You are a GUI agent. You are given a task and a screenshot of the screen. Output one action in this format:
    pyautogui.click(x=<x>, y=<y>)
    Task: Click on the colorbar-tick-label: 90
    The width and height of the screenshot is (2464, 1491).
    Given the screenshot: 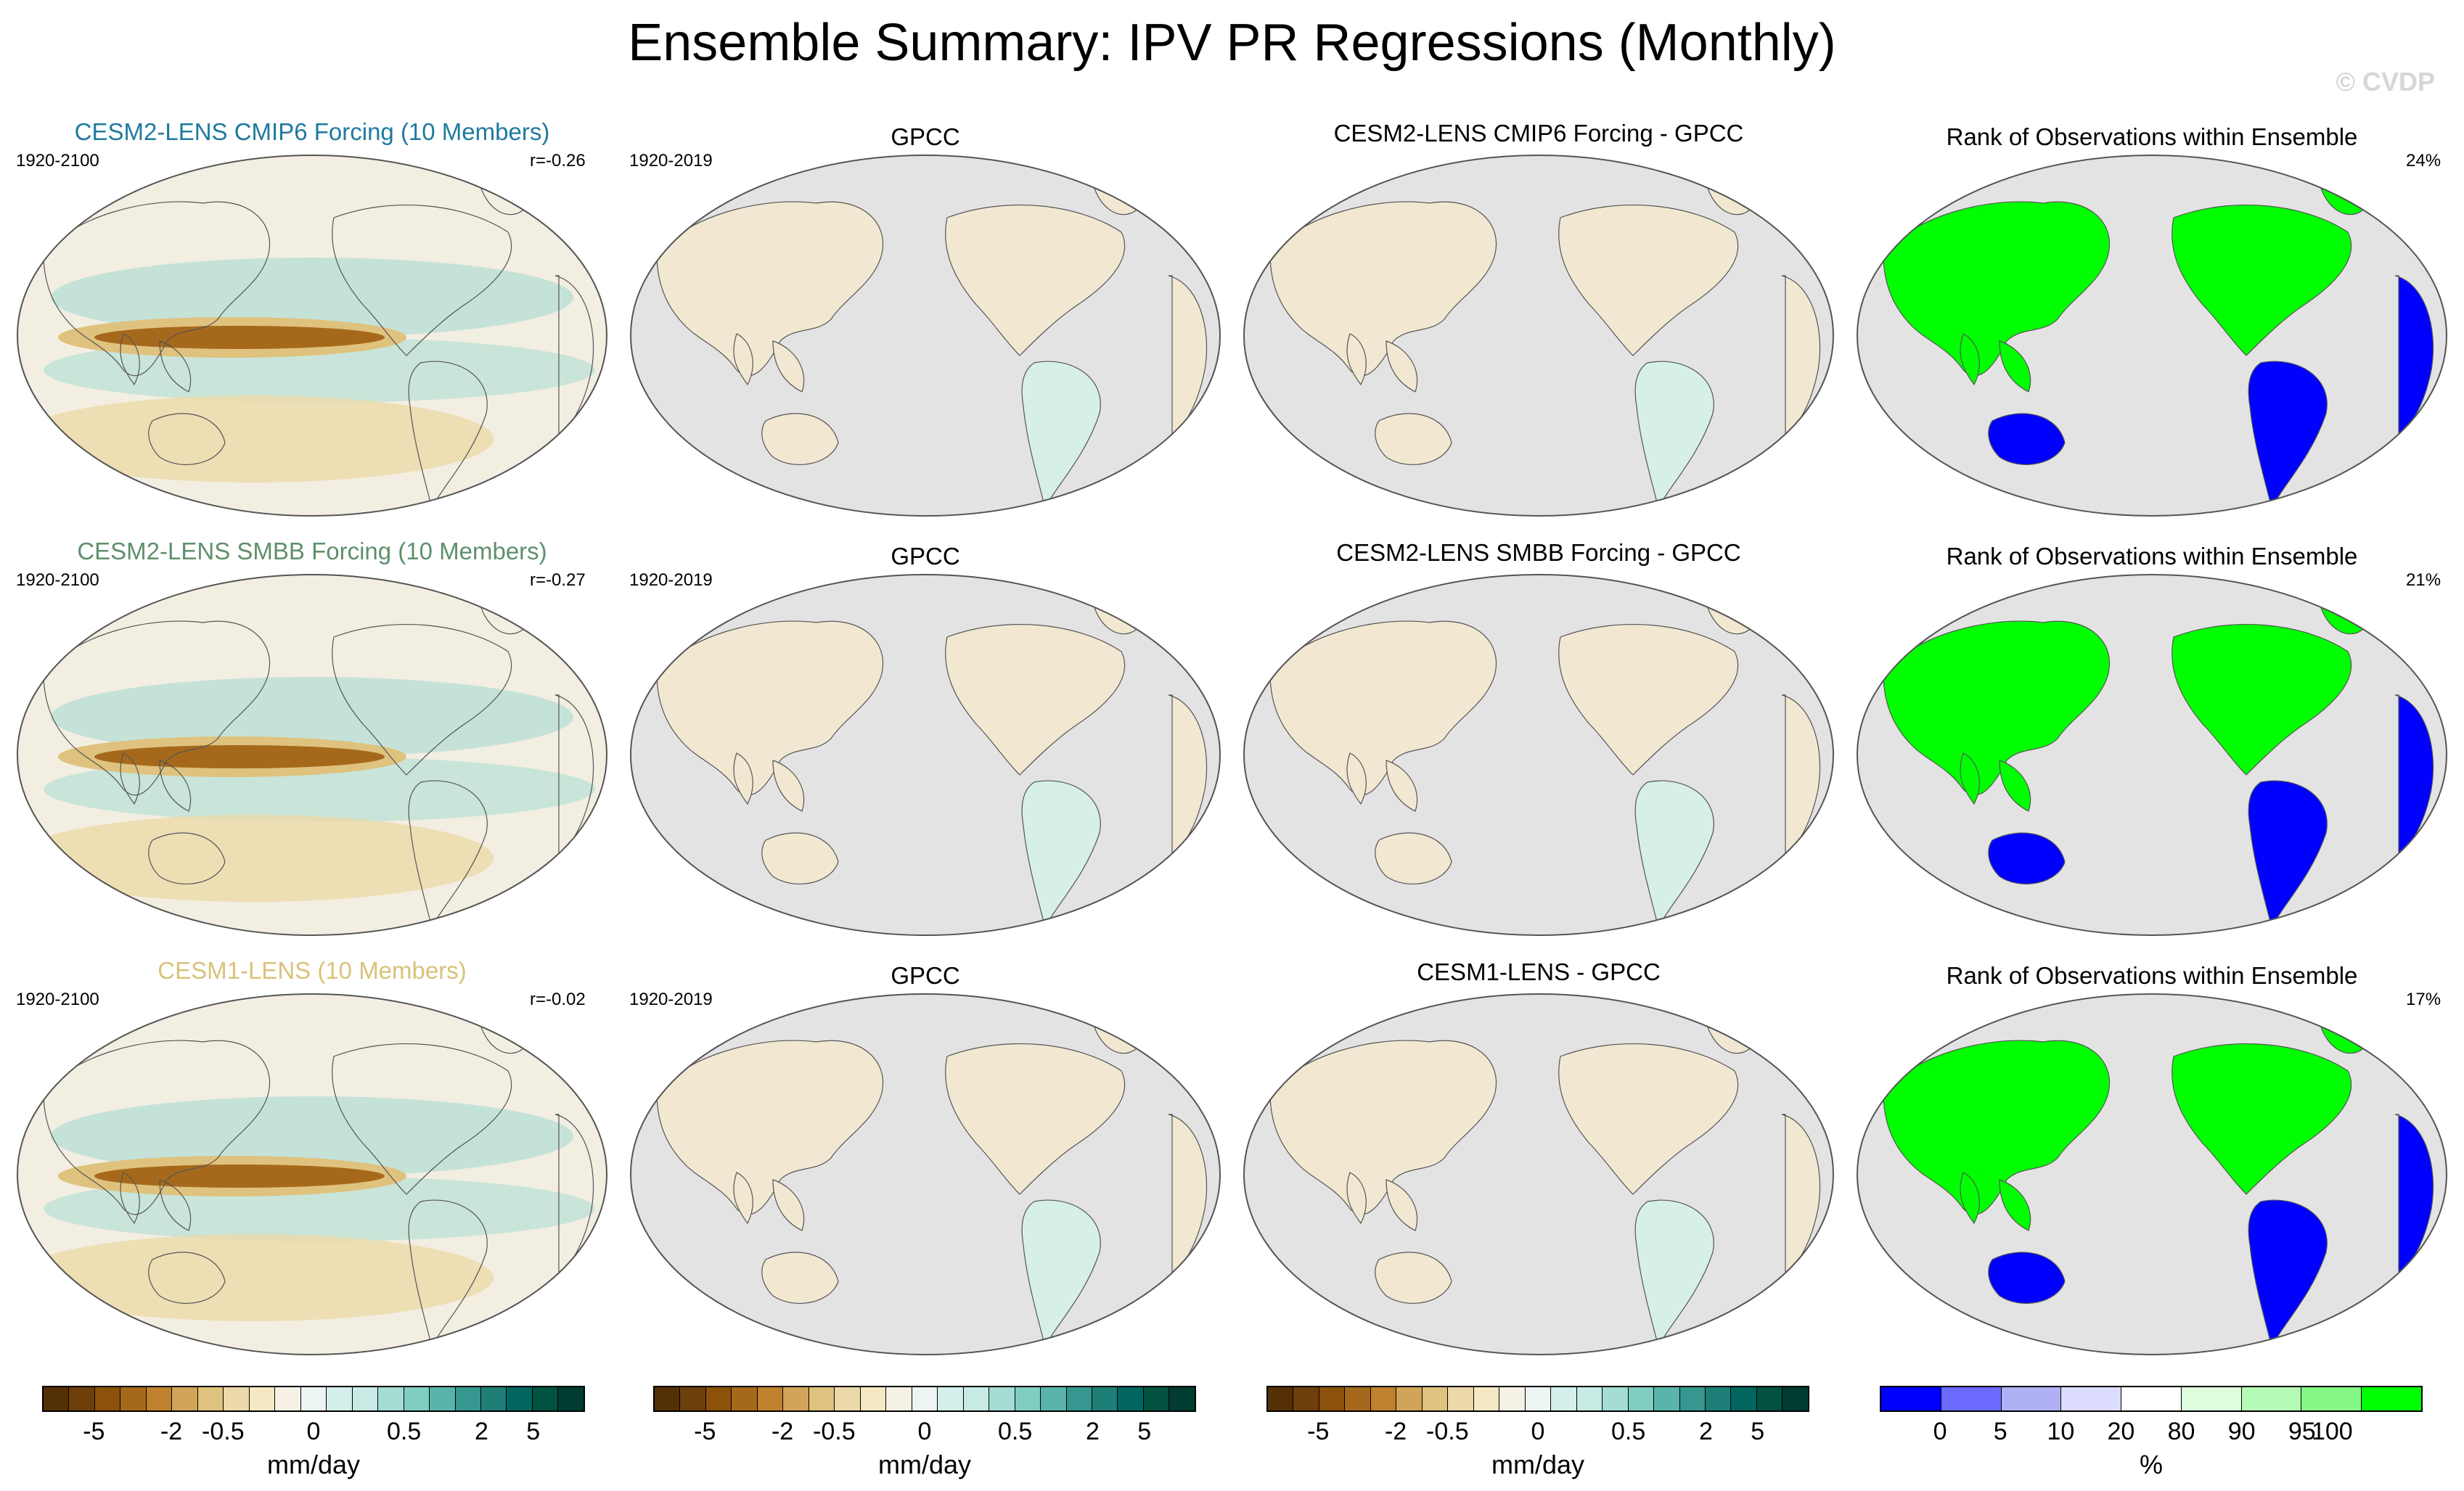 What is the action you would take?
    pyautogui.click(x=2241, y=1431)
    